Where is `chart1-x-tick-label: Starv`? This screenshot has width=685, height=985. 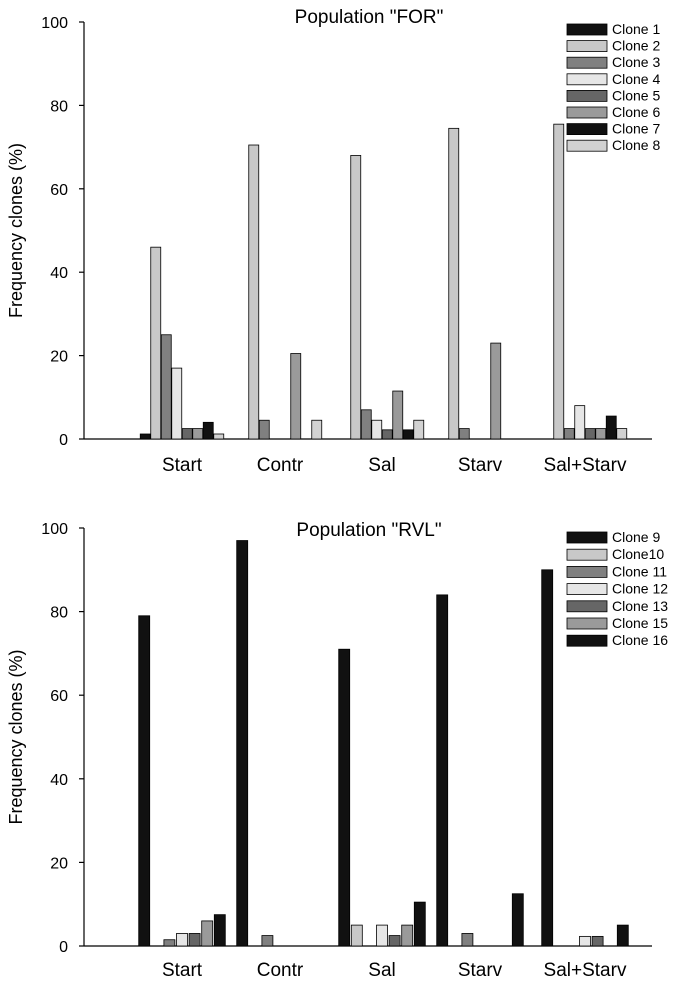
chart1-x-tick-label: Starv is located at coordinates (480, 465).